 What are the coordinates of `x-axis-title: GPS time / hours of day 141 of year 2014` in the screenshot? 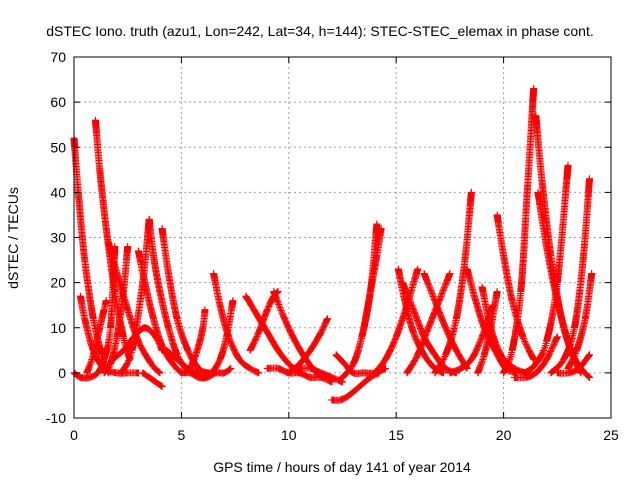 It's located at (342, 467).